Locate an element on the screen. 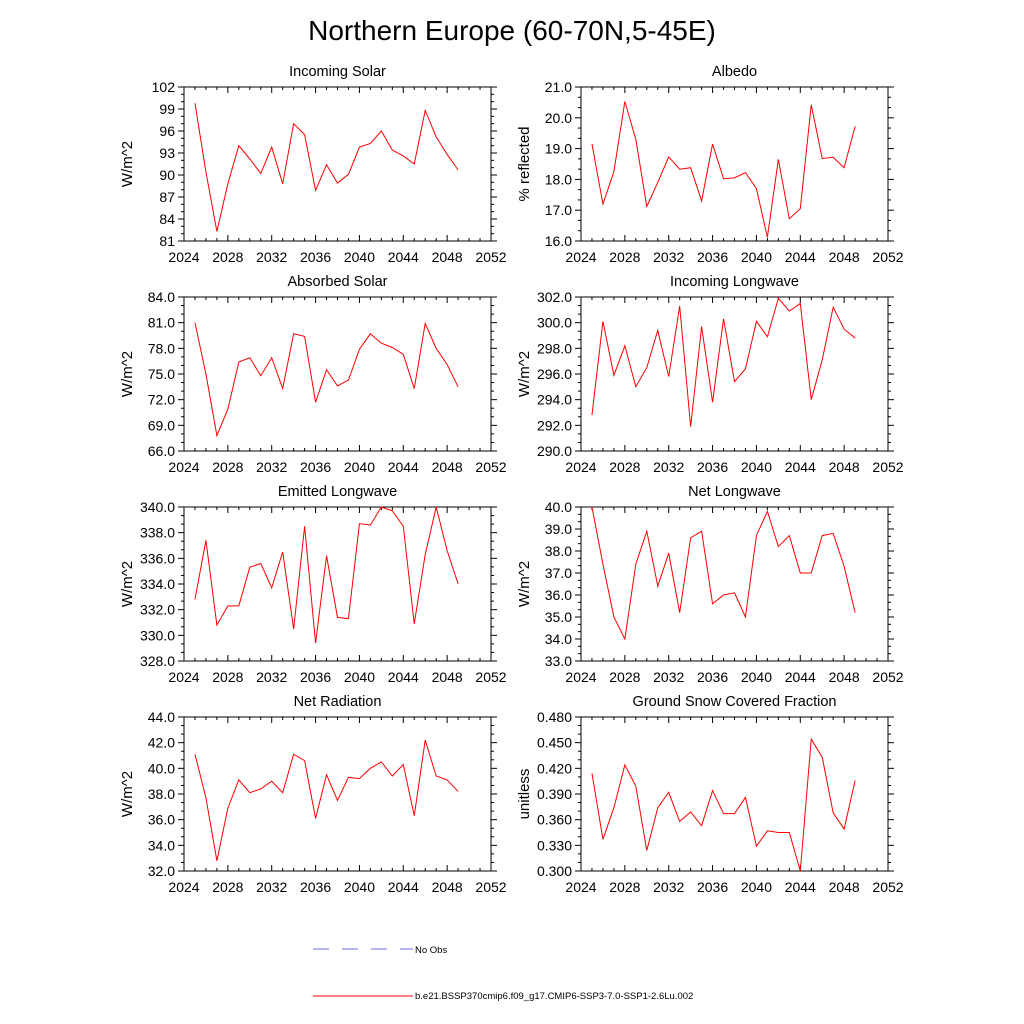 This screenshot has width=1024, height=1024. y-tick-label: 81.0 is located at coordinates (161, 323).